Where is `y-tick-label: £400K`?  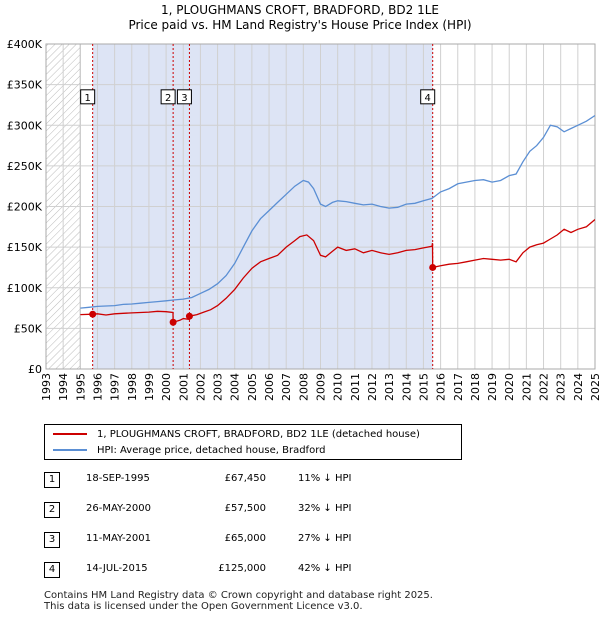
y-tick-label: £400K is located at coordinates (25, 44).